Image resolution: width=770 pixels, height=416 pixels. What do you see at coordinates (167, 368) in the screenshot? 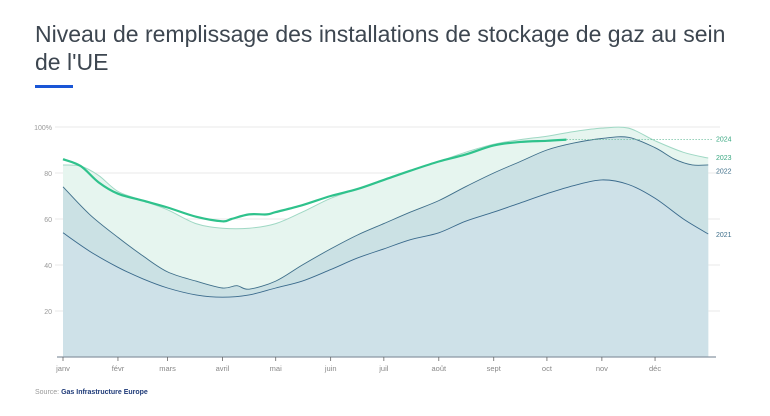
I see `x-tick-label: mars` at bounding box center [167, 368].